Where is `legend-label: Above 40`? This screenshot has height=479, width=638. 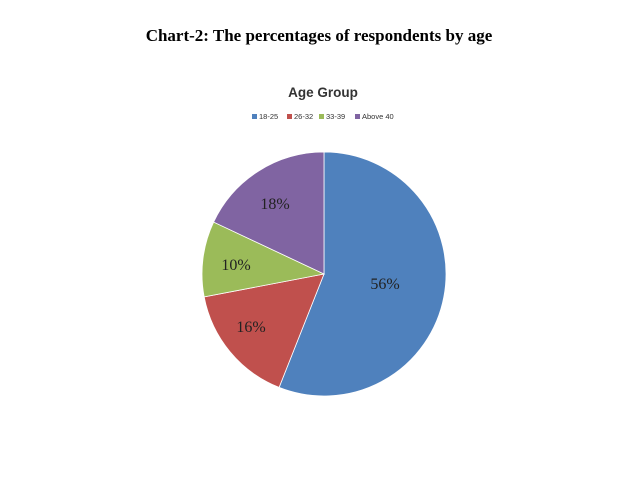
legend-label: Above 40 is located at coordinates (378, 116).